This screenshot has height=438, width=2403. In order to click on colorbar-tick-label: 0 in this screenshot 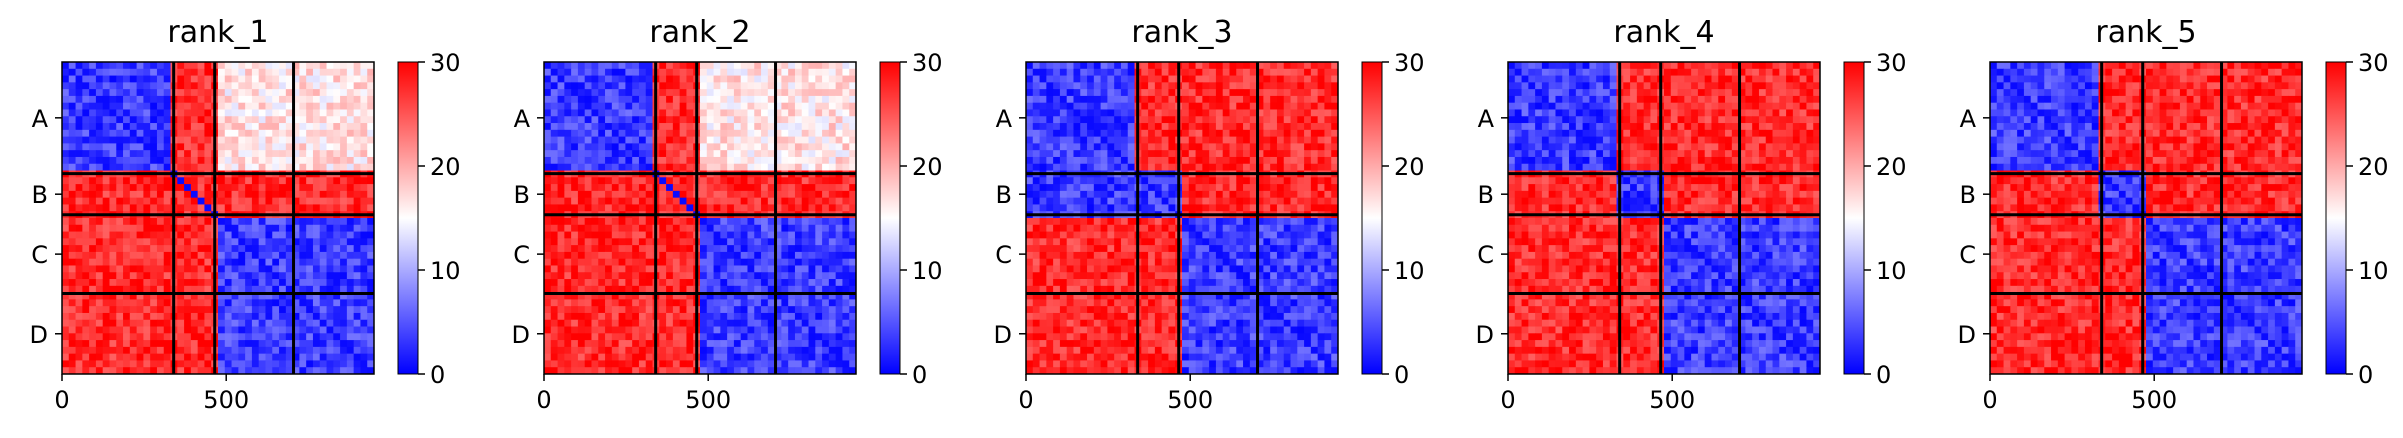, I will do `click(919, 375)`.